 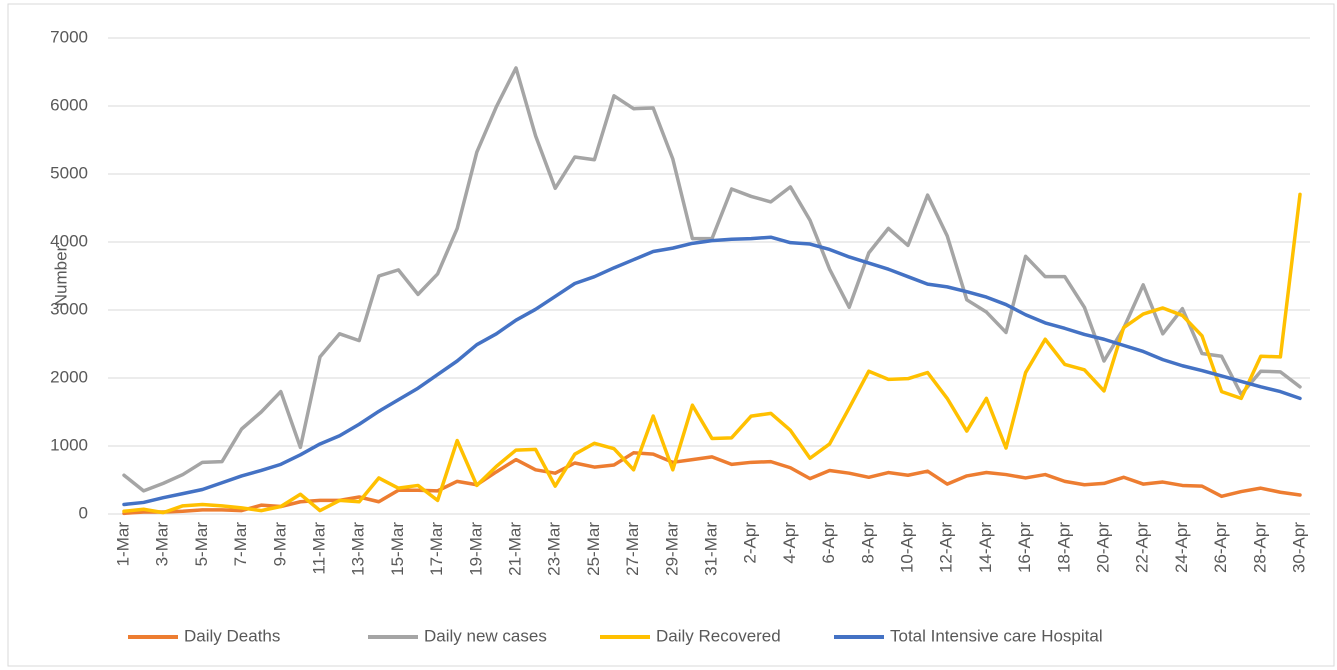 I want to click on x-tick-label: 27-Mar, so click(x=632, y=549).